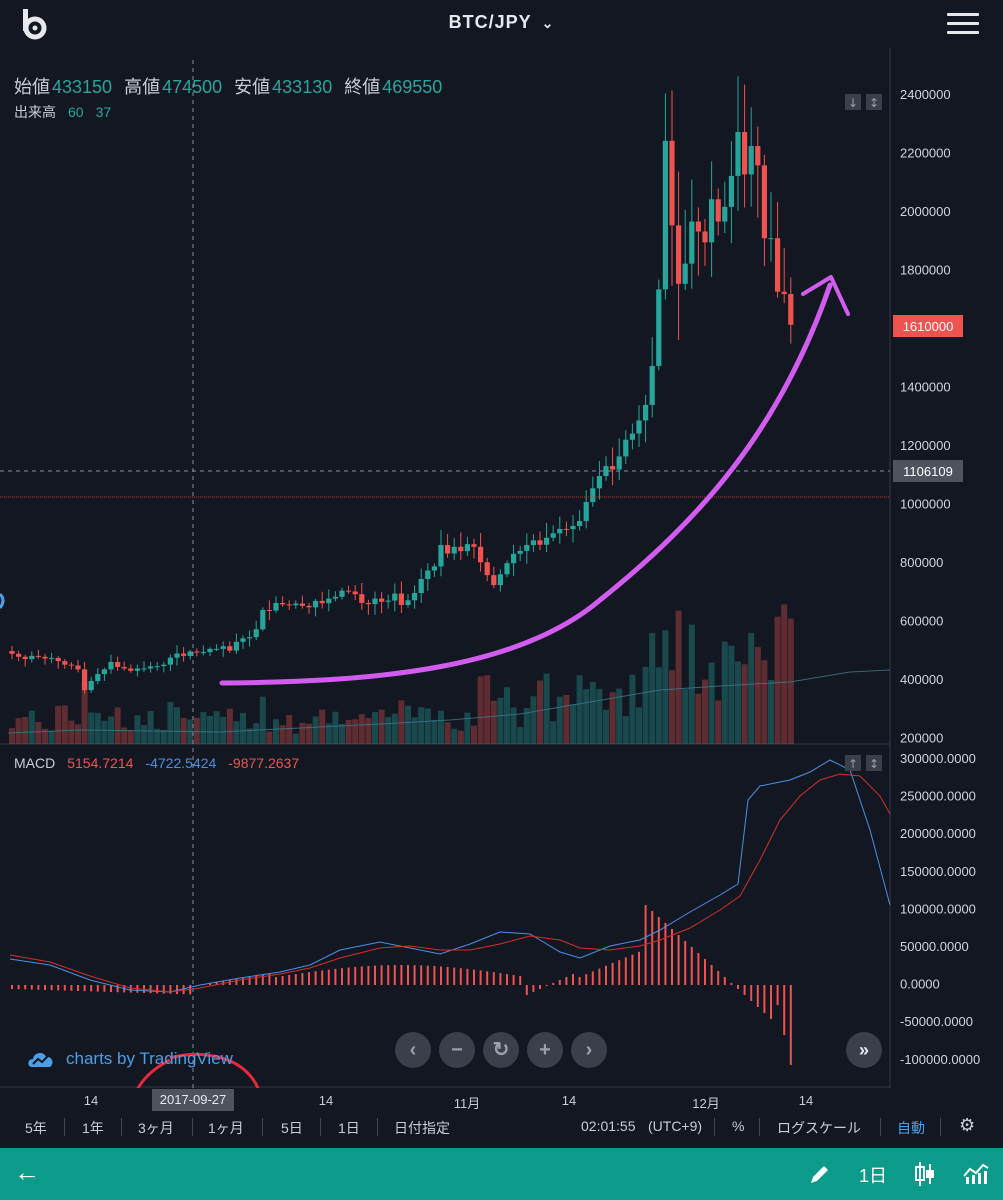 This screenshot has height=1200, width=1003. I want to click on open-label: 始値, so click(32, 87).